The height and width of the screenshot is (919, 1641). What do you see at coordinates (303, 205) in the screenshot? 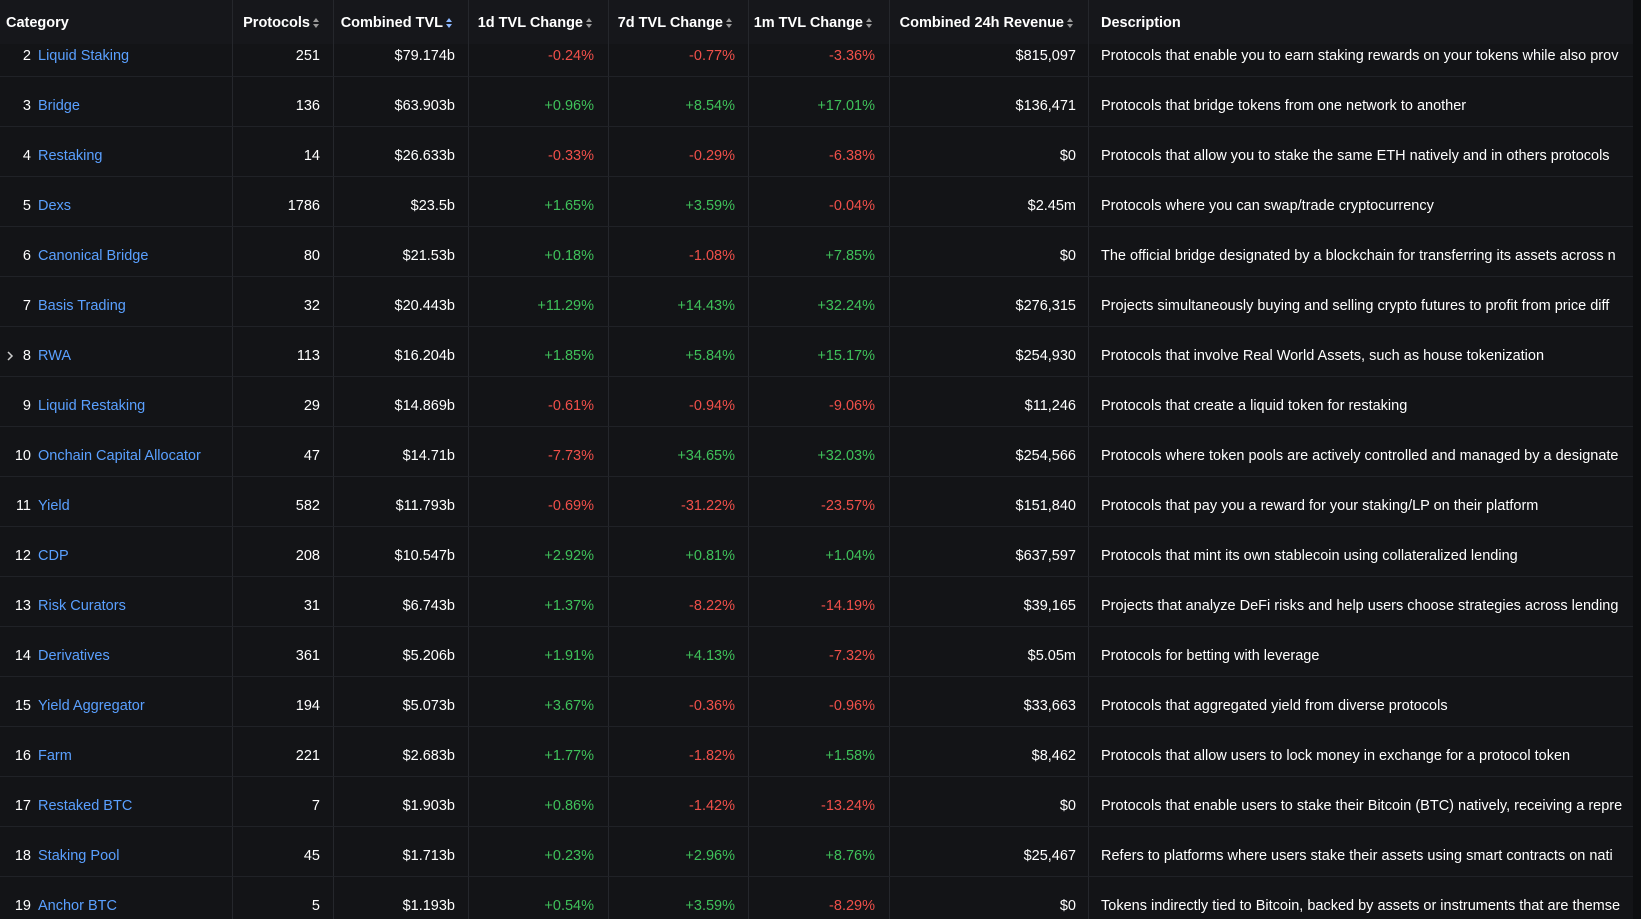
I see `metric-value: 1786` at bounding box center [303, 205].